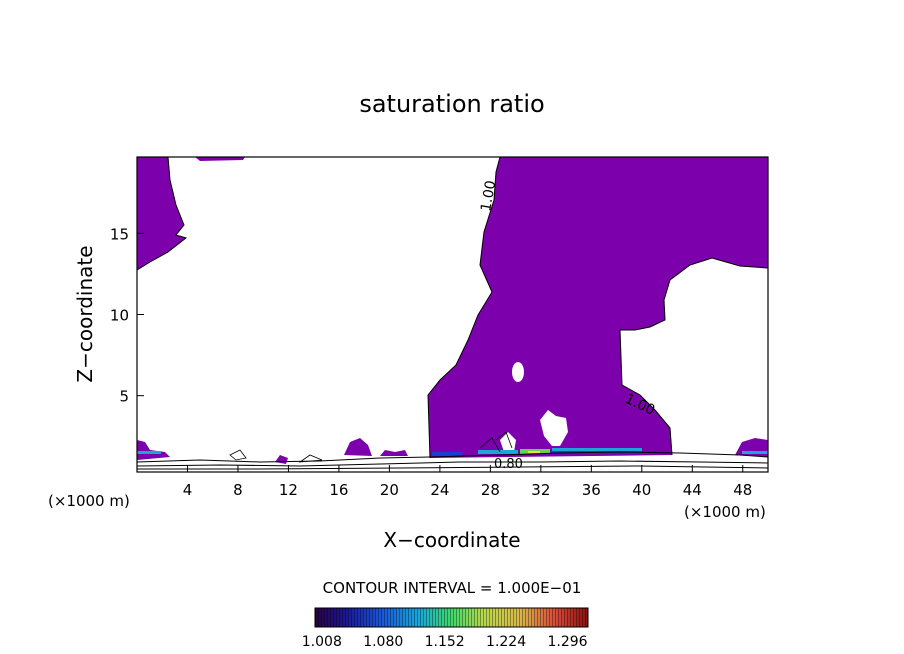 This screenshot has height=654, width=904. I want to click on cloud-band-right-cyan, so click(755, 452).